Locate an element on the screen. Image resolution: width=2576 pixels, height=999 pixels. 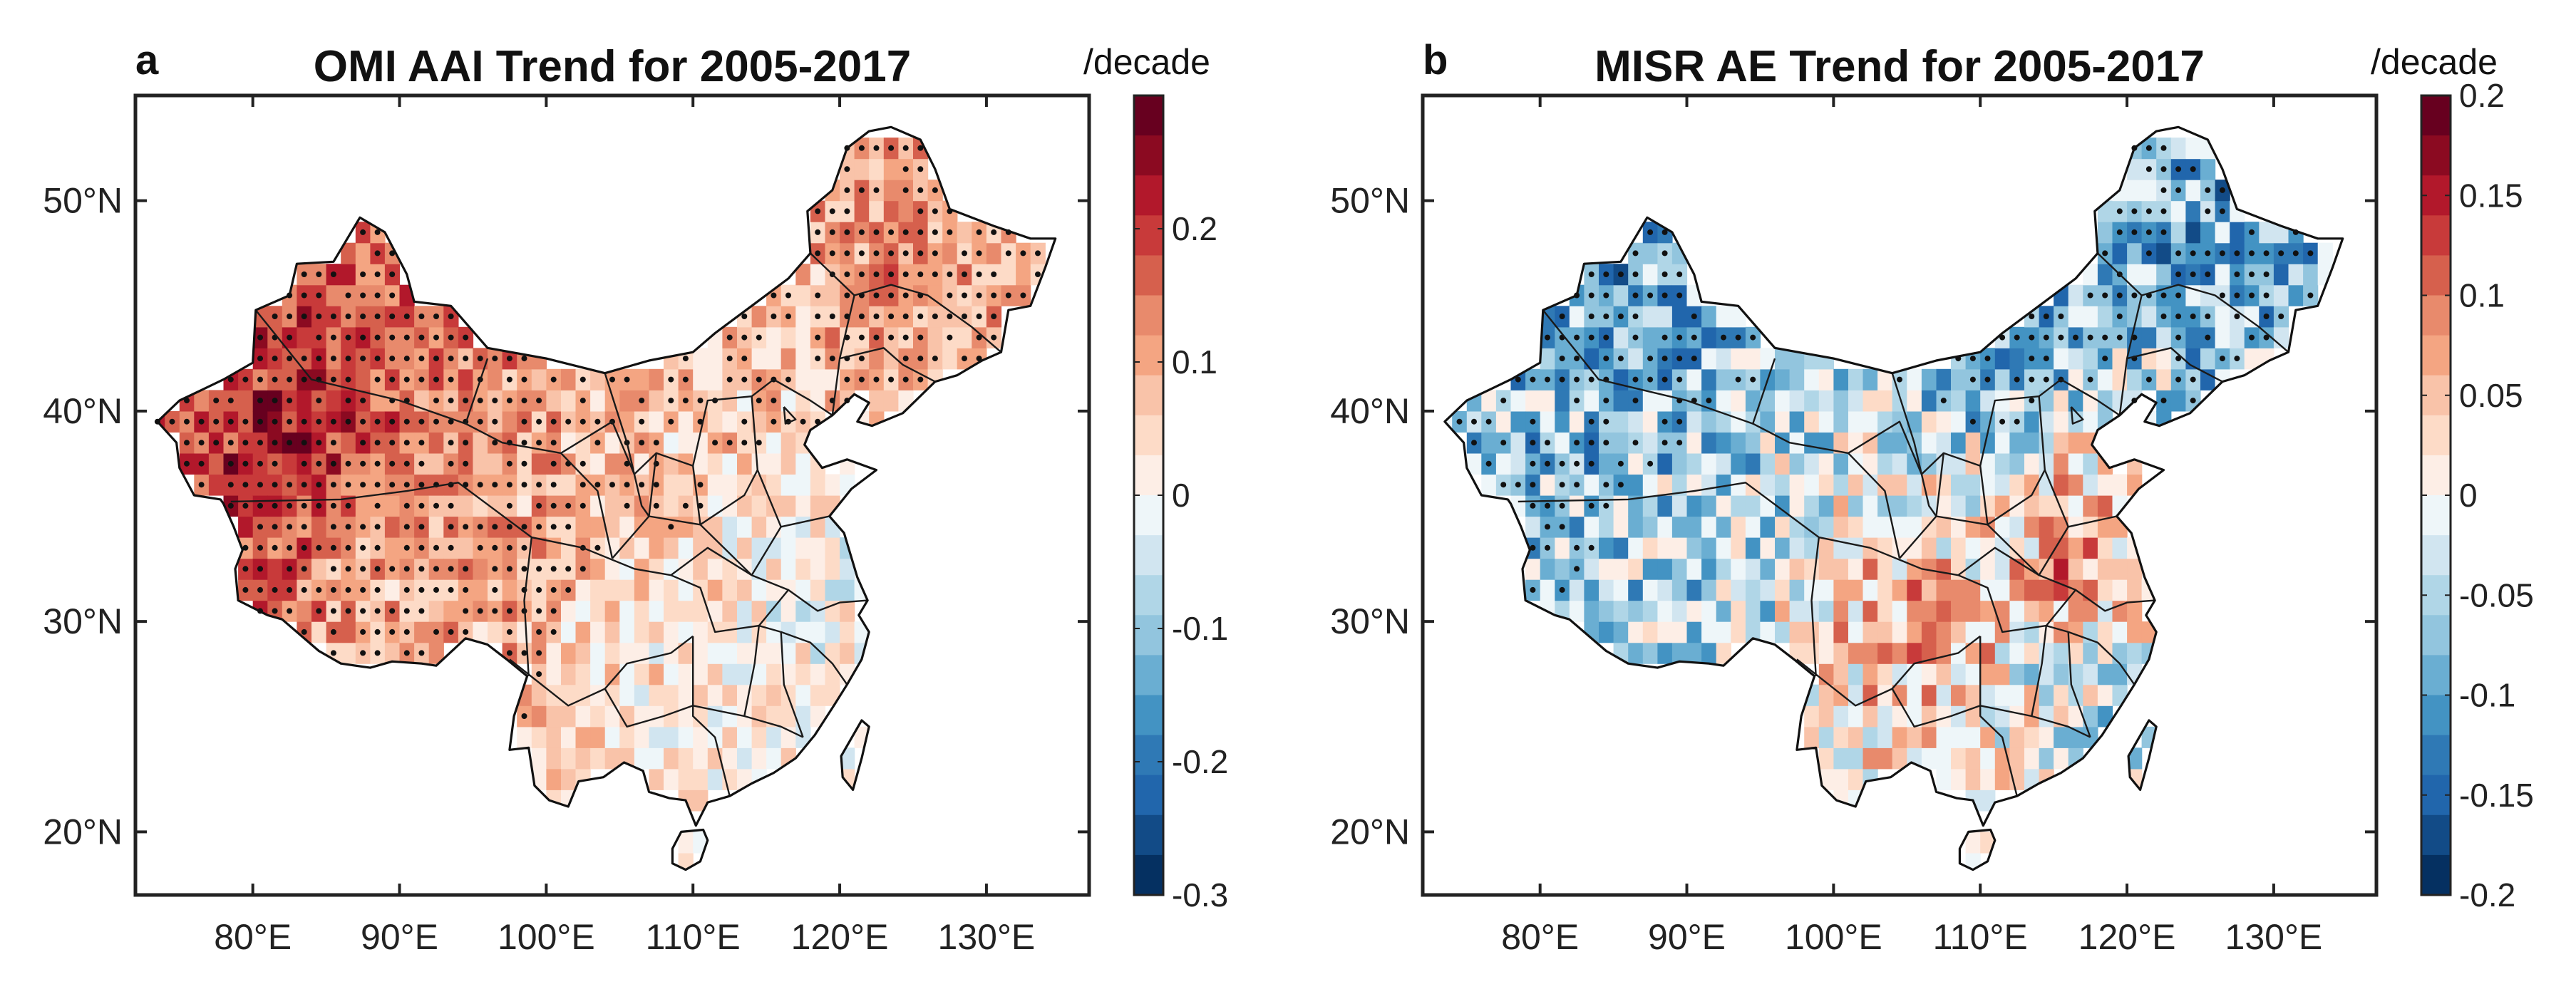
colorbar: 0.20.10-0.1-0.2-0.3 is located at coordinates (1180, 503).